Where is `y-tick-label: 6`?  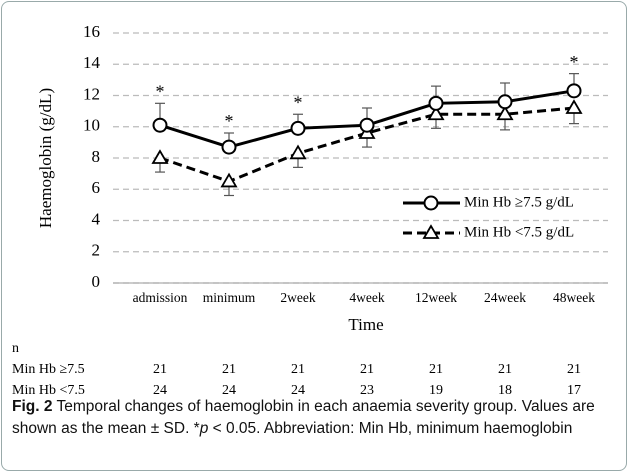
y-tick-label: 6 is located at coordinates (96, 187).